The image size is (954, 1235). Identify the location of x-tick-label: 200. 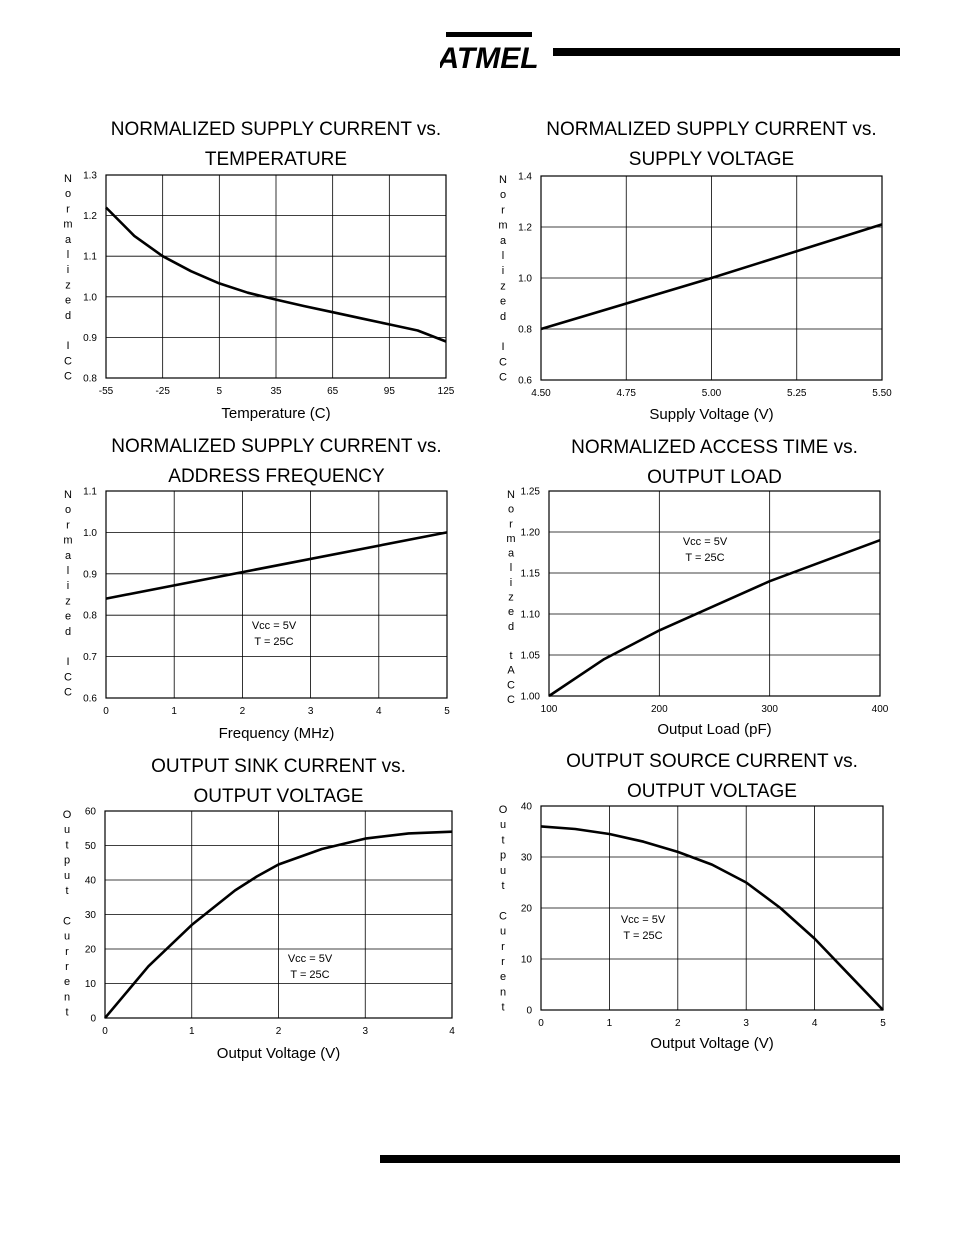
(659, 709).